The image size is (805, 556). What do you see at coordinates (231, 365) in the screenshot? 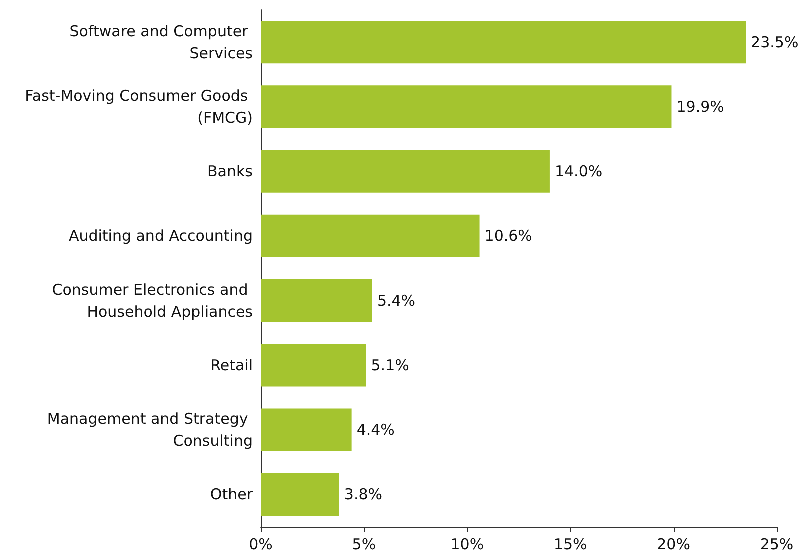
I see `y-tick-label: Retail` at bounding box center [231, 365].